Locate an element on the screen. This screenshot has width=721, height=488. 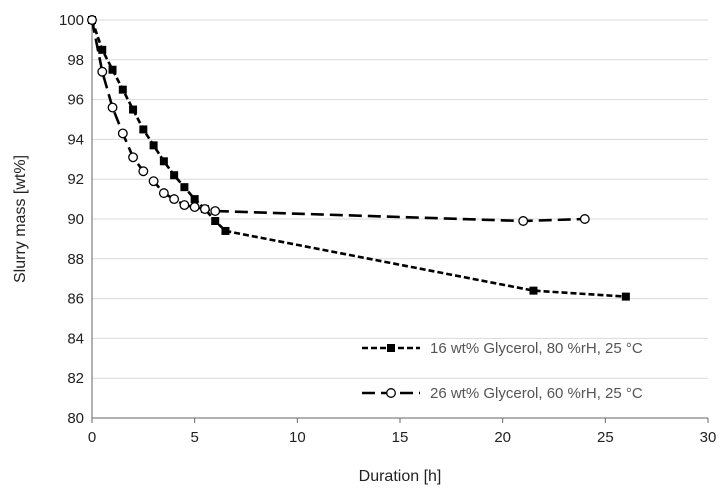
y-tick-label: 86 is located at coordinates (75, 299).